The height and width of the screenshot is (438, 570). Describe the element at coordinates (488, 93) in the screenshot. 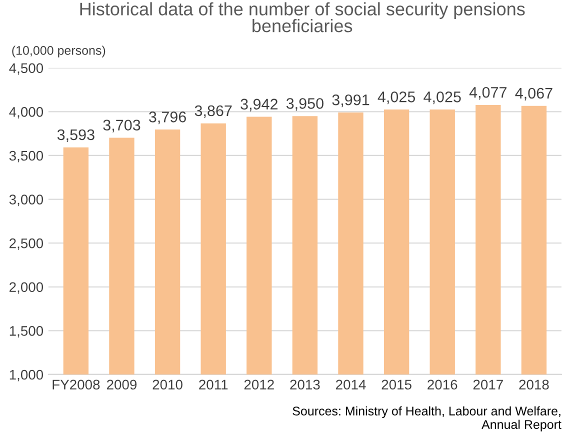

I see `data-label: 4,077` at that location.